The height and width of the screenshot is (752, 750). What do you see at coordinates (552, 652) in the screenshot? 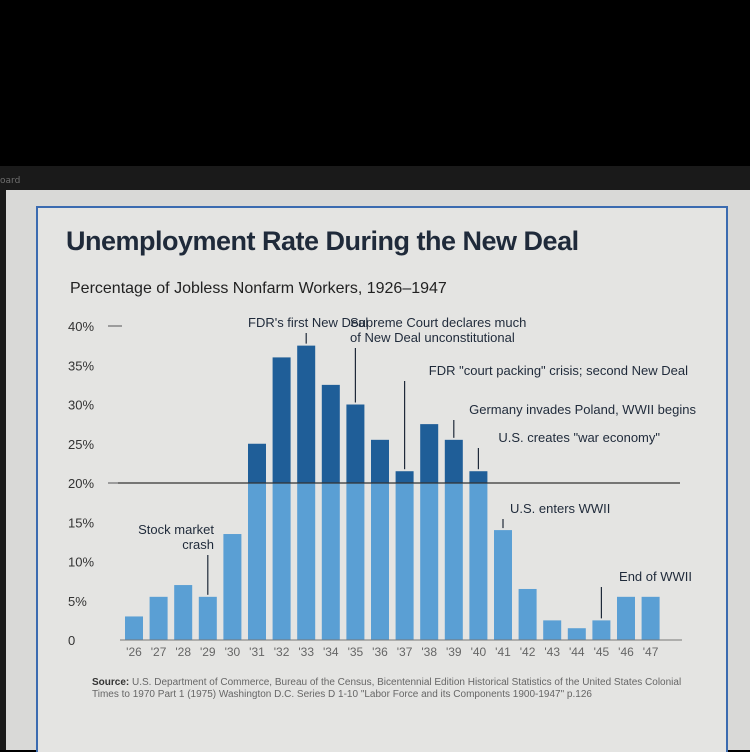
I see `x-tick-label: '43` at bounding box center [552, 652].